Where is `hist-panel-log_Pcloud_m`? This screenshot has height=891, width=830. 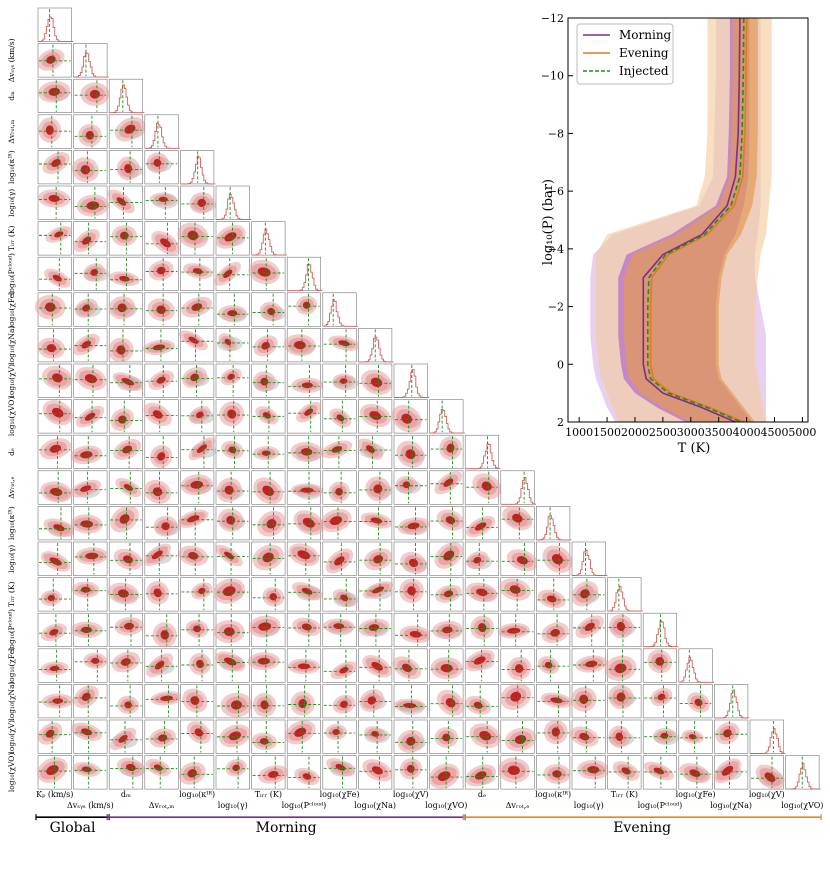
hist-panel-log_Pcloud_m is located at coordinates (304, 274).